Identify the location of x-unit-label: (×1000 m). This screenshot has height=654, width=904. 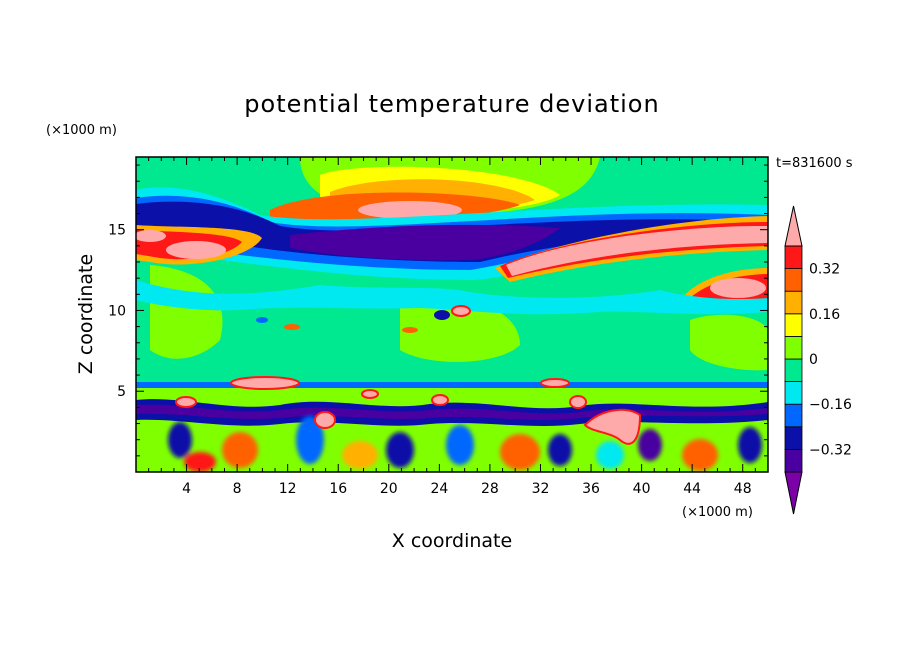
(717, 512).